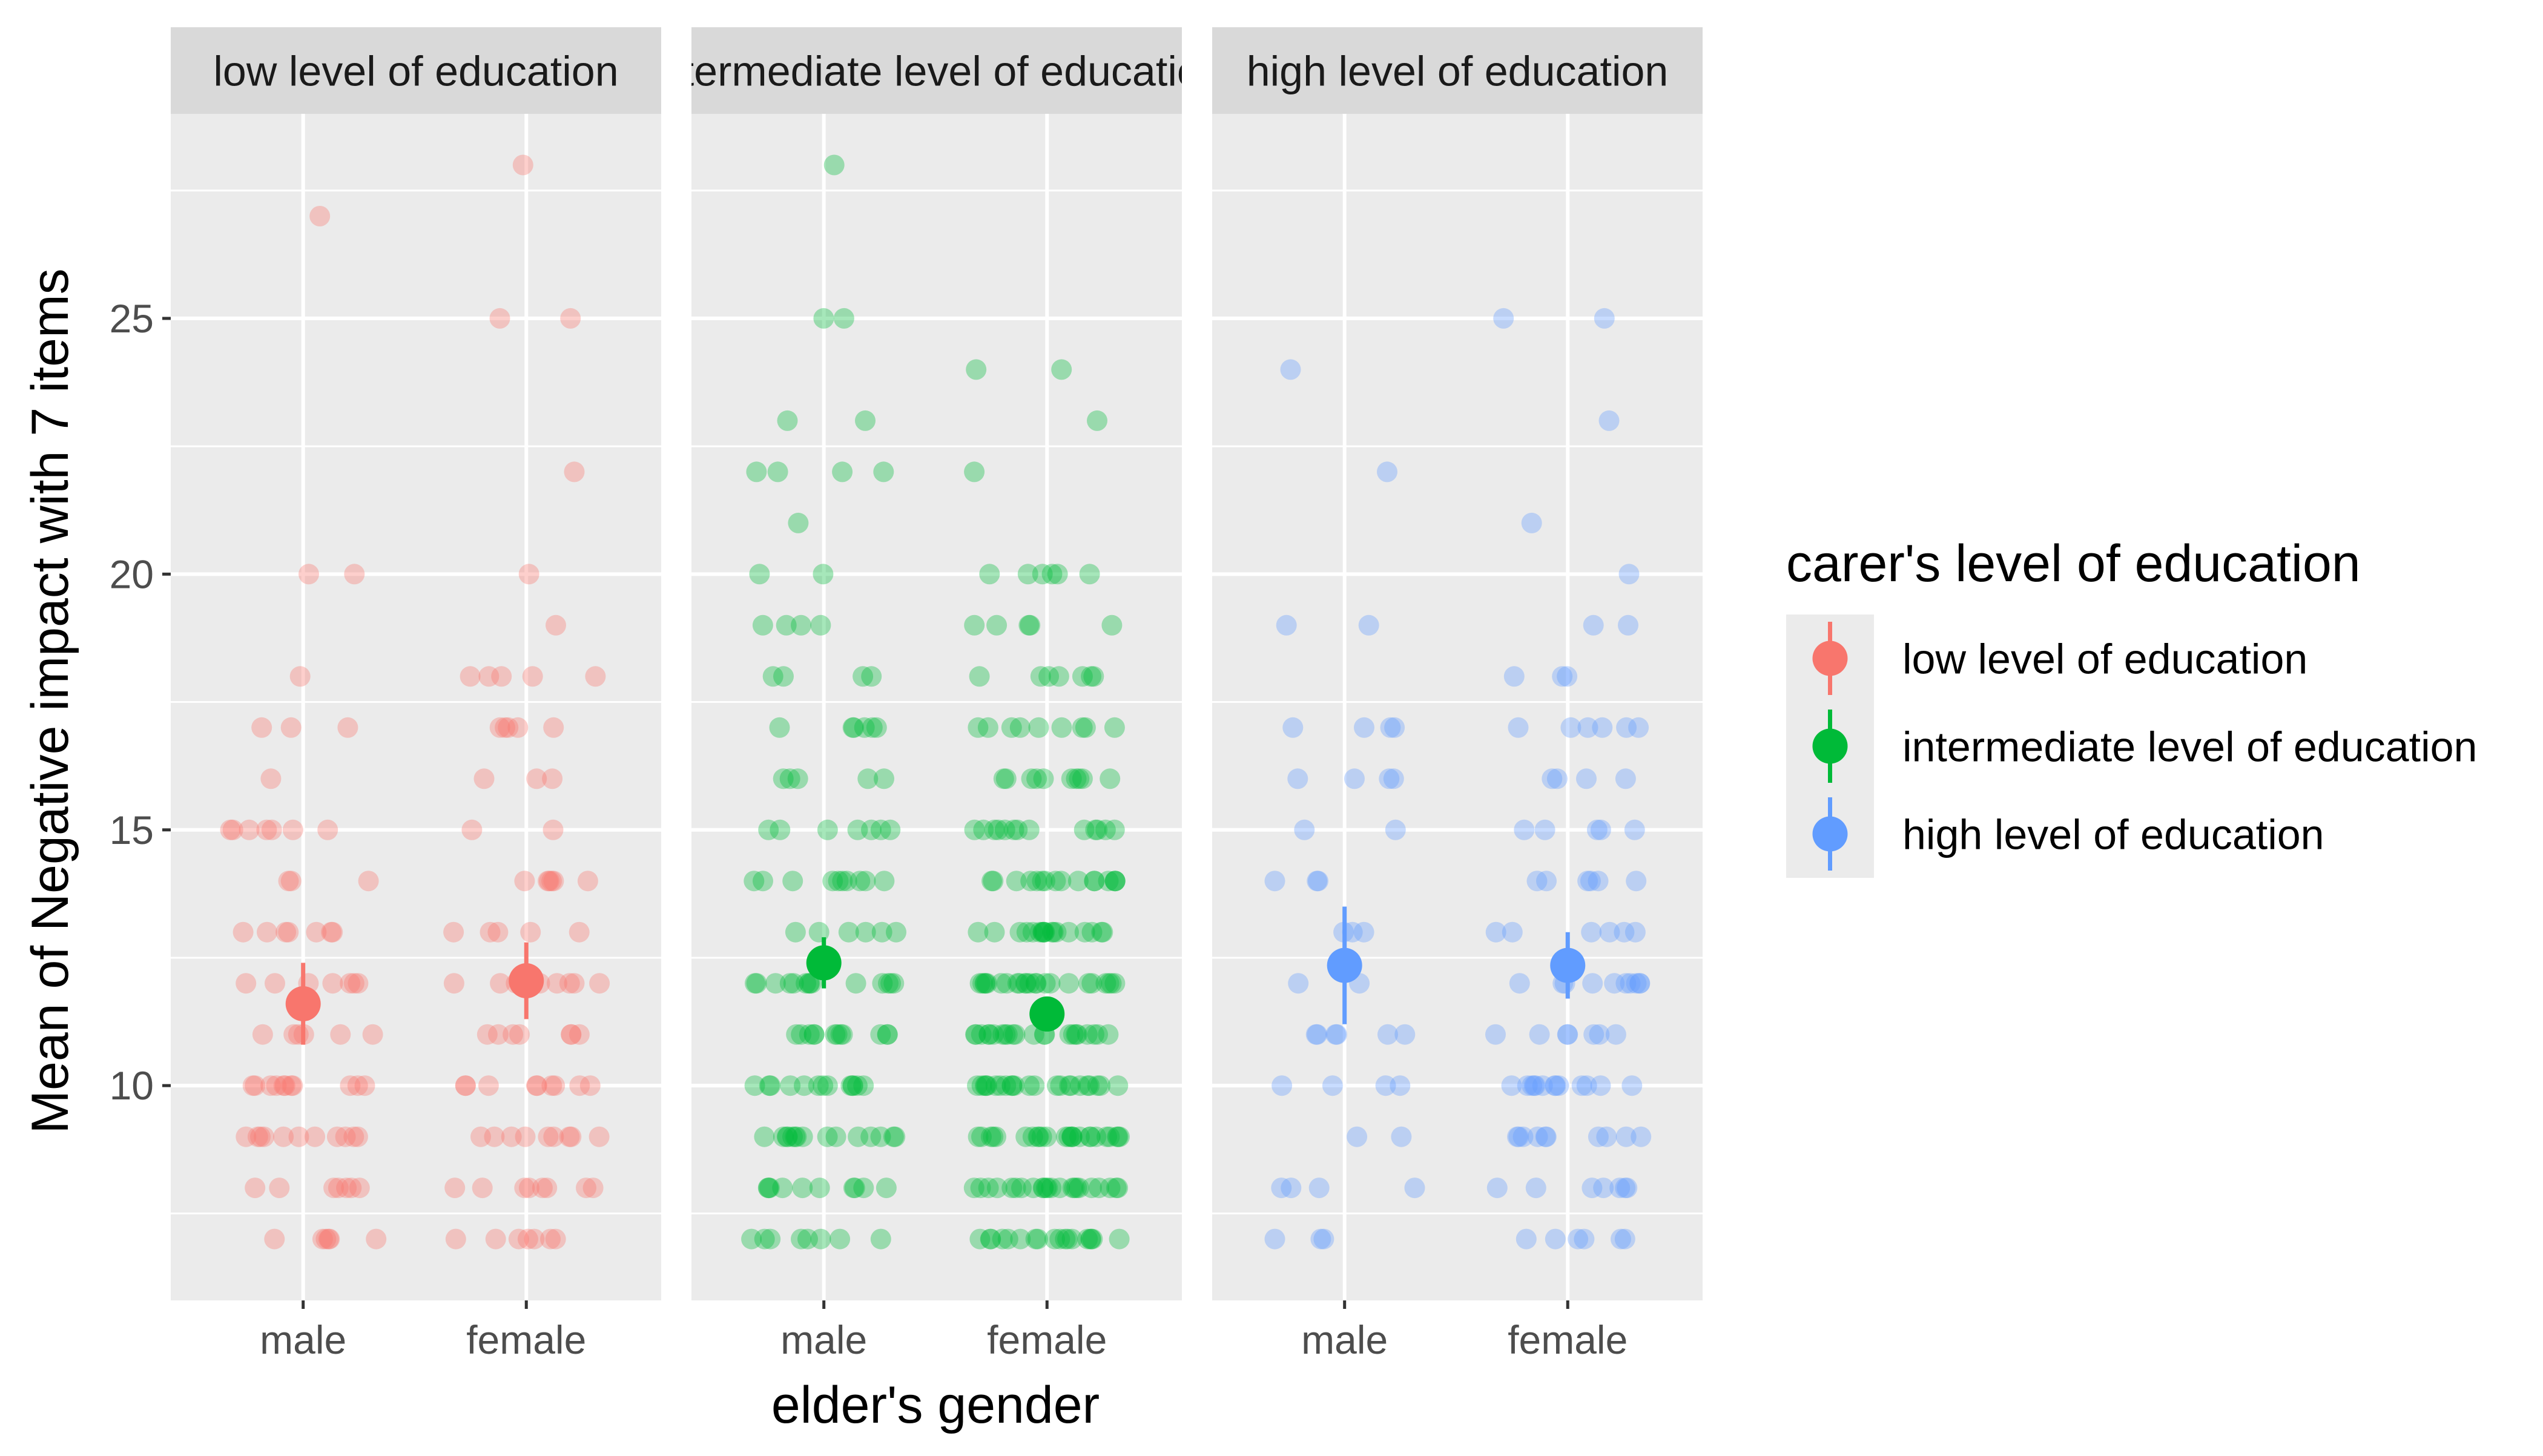  What do you see at coordinates (2131, 746) in the screenshot?
I see `legend-item-intermediate-level-of-education: intermediate level of education` at bounding box center [2131, 746].